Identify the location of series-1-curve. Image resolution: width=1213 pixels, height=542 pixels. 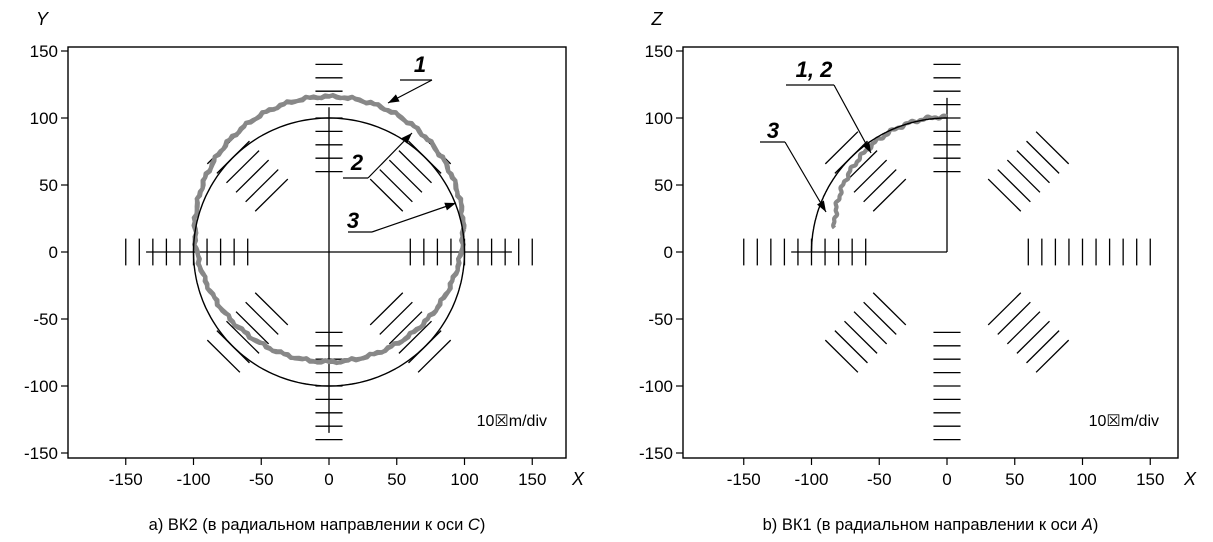
(878, 184).